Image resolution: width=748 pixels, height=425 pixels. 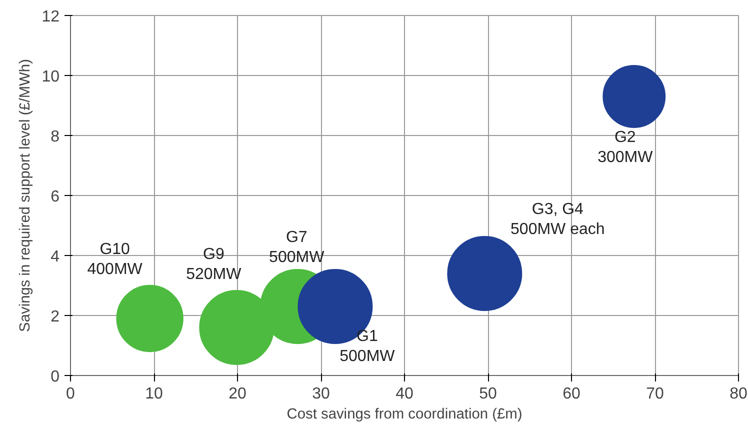 What do you see at coordinates (154, 394) in the screenshot?
I see `x-tick-label: 10` at bounding box center [154, 394].